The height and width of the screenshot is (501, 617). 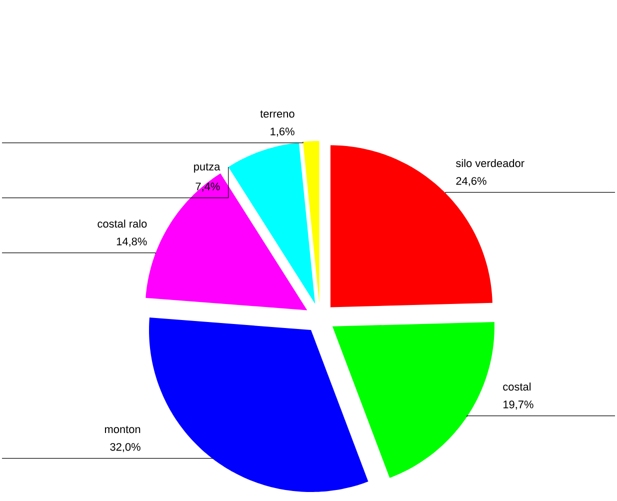 What do you see at coordinates (131, 242) in the screenshot?
I see `data-label: 14,8%` at bounding box center [131, 242].